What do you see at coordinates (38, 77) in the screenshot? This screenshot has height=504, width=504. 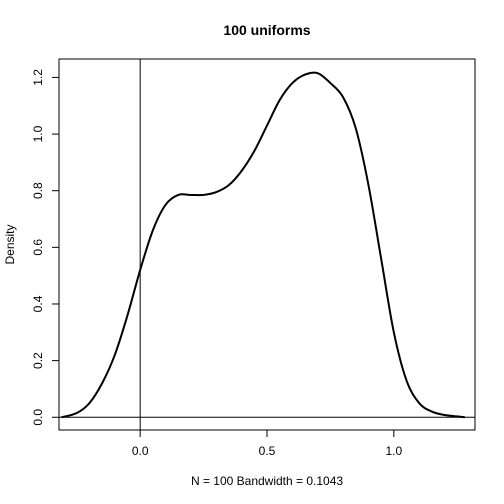 I see `y-tick-label: 1.2` at bounding box center [38, 77].